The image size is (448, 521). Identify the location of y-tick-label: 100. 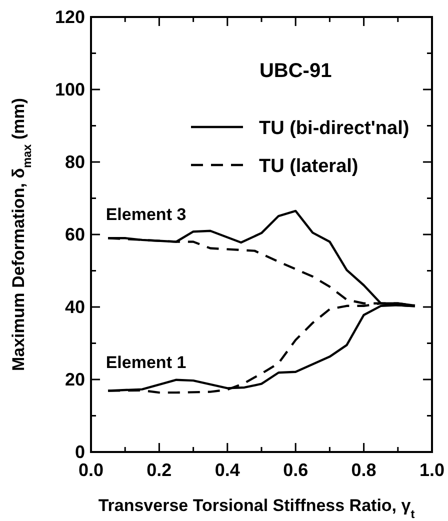
(69, 90).